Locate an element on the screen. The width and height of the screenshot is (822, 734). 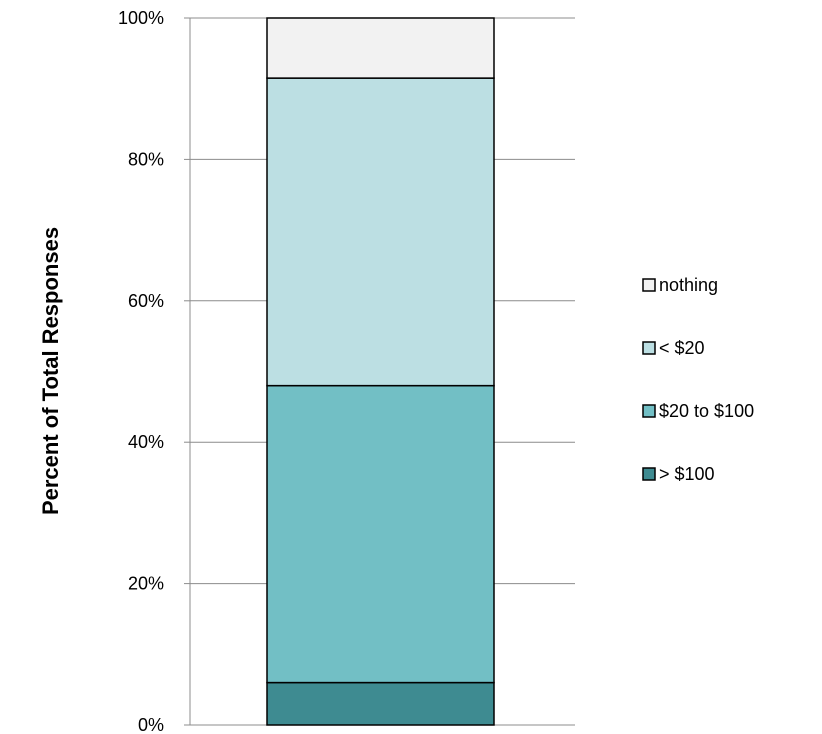
y-tick-label: 60% is located at coordinates (146, 301).